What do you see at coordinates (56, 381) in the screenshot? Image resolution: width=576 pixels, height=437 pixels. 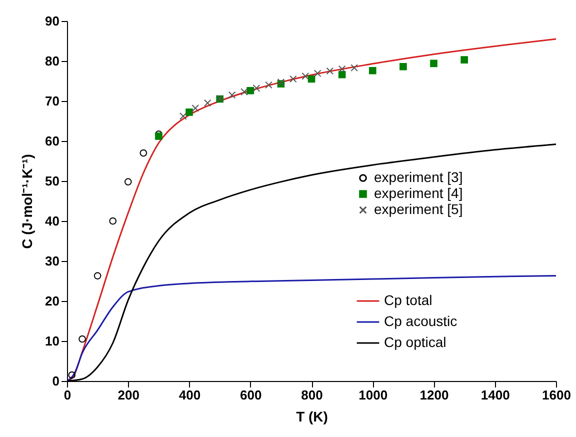 I see `y-tick-label: 0` at bounding box center [56, 381].